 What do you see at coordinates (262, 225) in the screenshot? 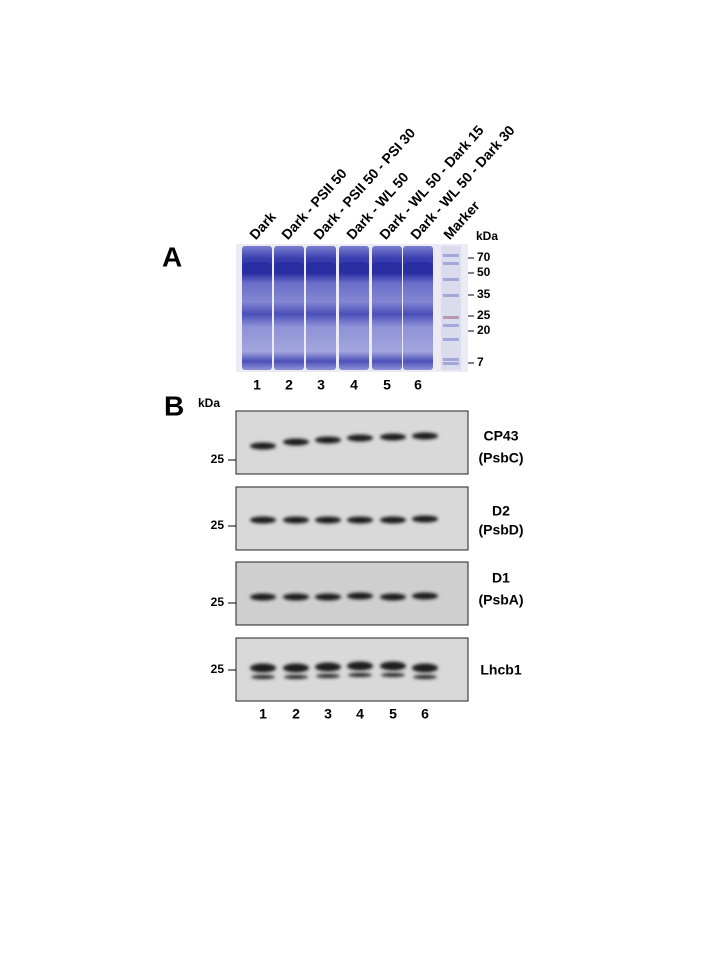
I see `lane-label: Dark` at bounding box center [262, 225].